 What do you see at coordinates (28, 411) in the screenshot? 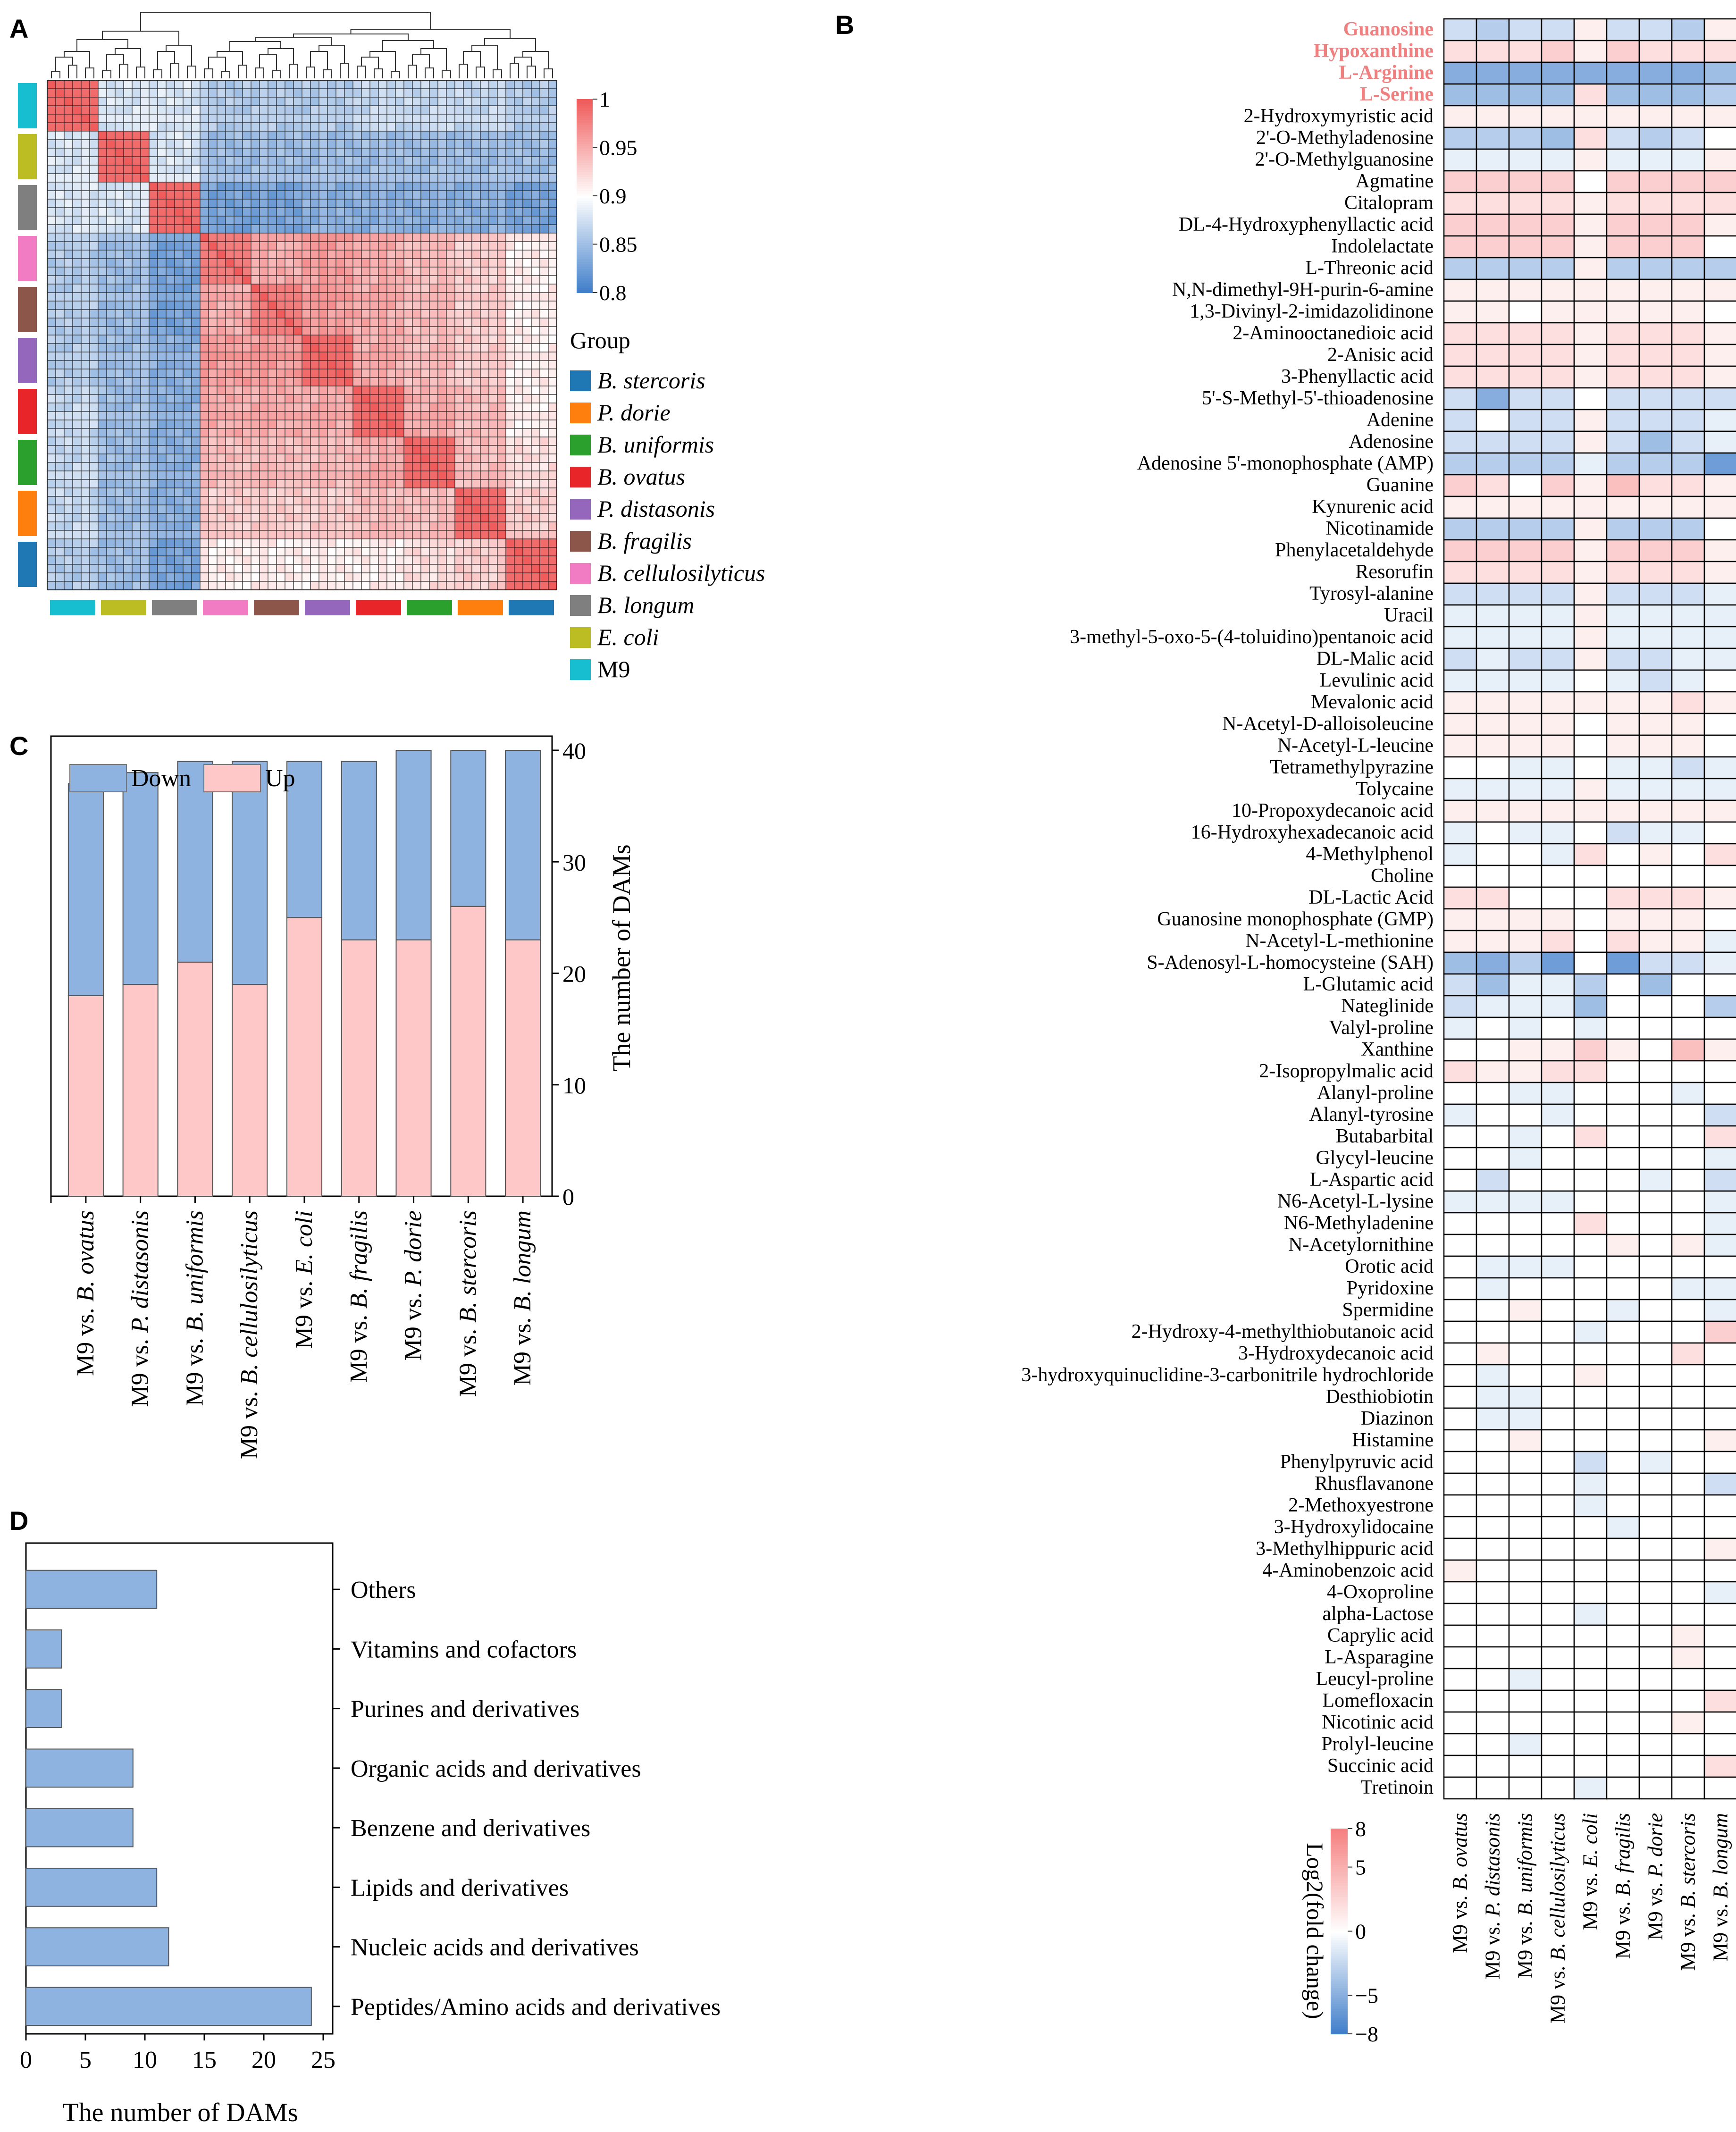
I see `row-group-annotation` at bounding box center [28, 411].